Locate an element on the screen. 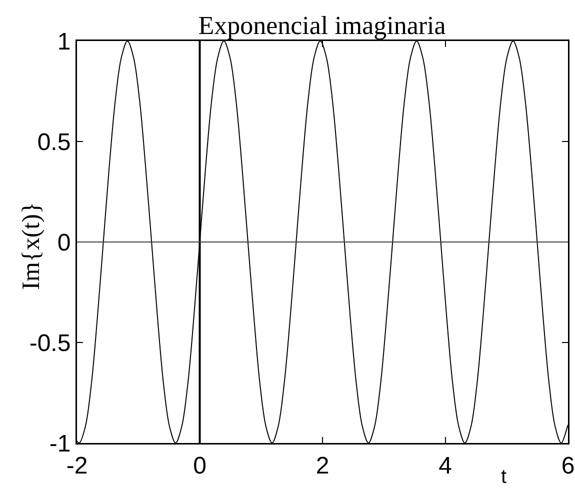 The height and width of the screenshot is (488, 575). y-tick-label: -0.5 is located at coordinates (50, 343).